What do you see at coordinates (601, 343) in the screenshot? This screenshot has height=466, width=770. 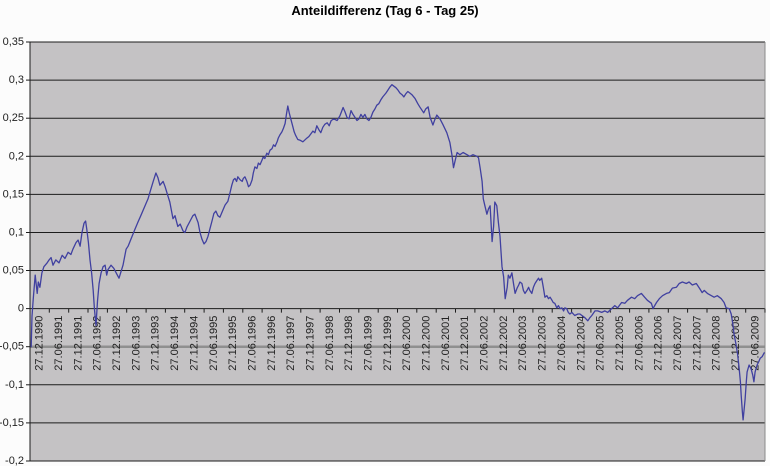 I see `x-axis-label: 27.06.2005` at bounding box center [601, 343].